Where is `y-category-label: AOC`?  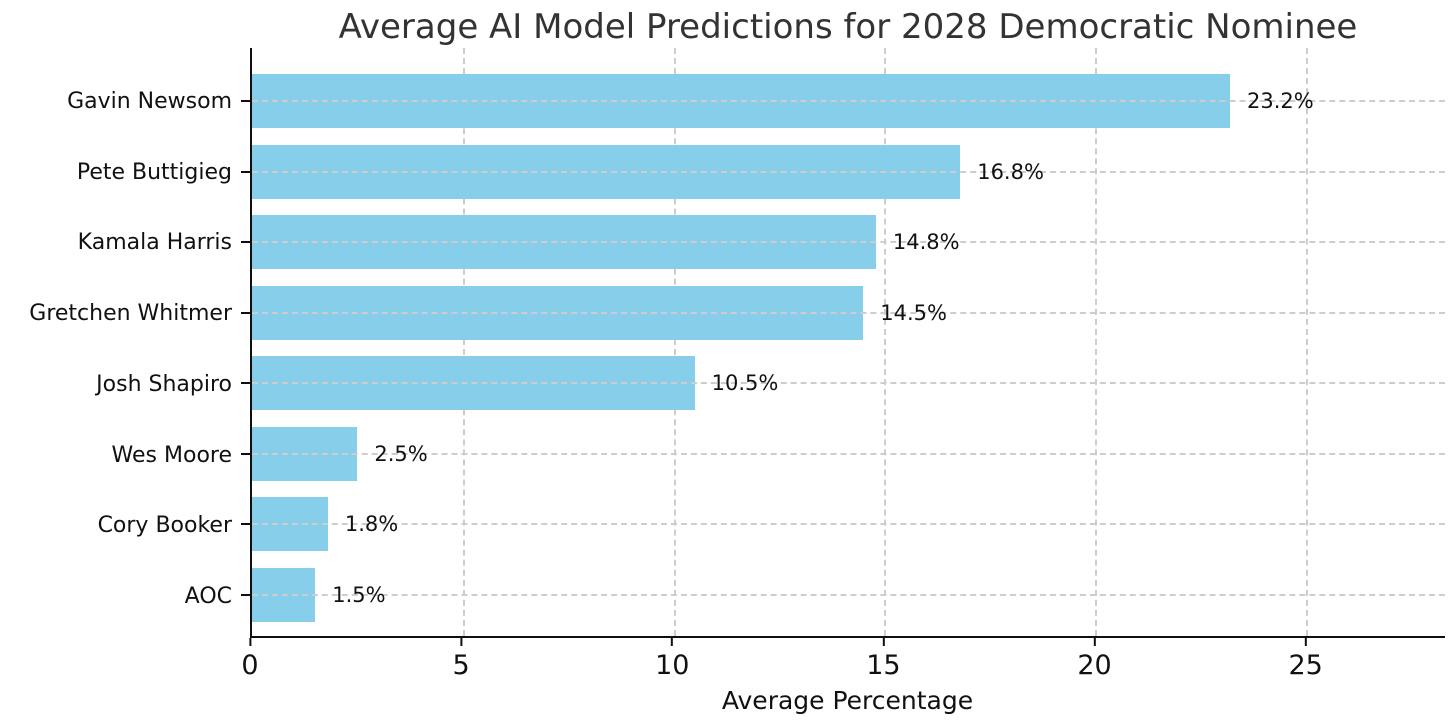 y-category-label: AOC is located at coordinates (208, 597).